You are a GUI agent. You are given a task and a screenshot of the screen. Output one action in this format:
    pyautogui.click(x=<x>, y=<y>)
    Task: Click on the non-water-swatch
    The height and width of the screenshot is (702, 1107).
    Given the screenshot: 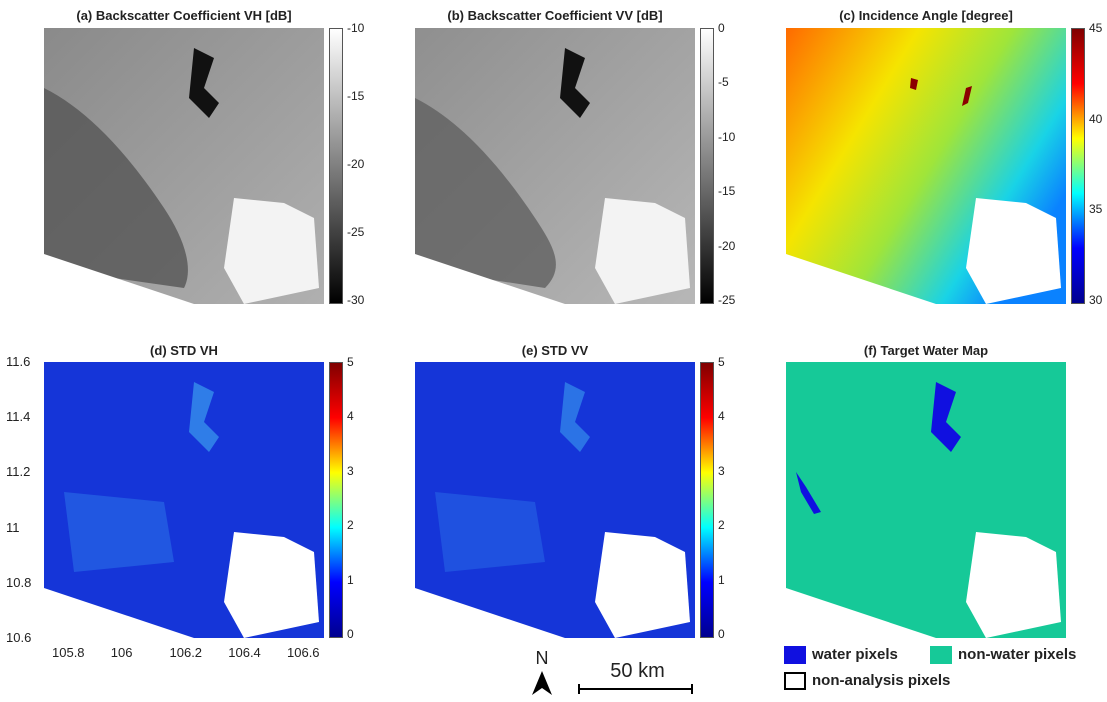 What is the action you would take?
    pyautogui.click(x=941, y=655)
    